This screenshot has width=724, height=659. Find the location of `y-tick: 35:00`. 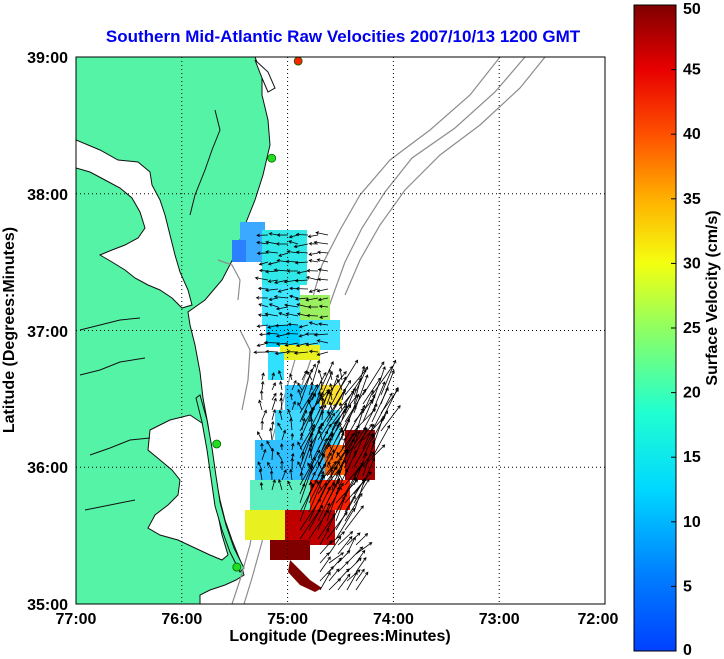

y-tick: 35:00 is located at coordinates (47, 605).